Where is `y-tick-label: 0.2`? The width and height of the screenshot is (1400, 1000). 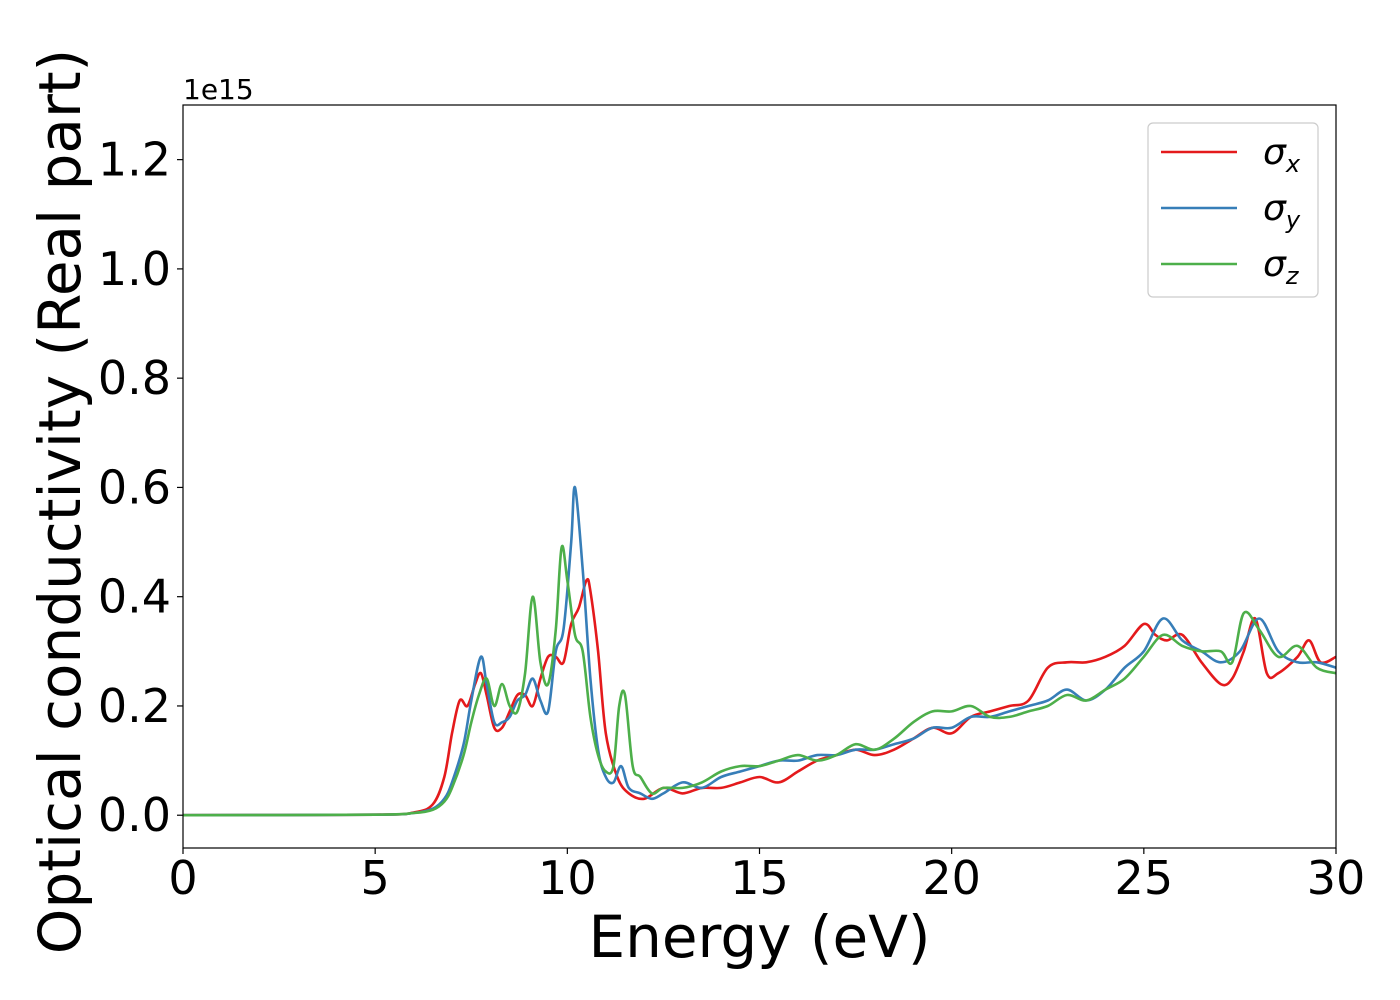 y-tick-label: 0.2 is located at coordinates (134, 706).